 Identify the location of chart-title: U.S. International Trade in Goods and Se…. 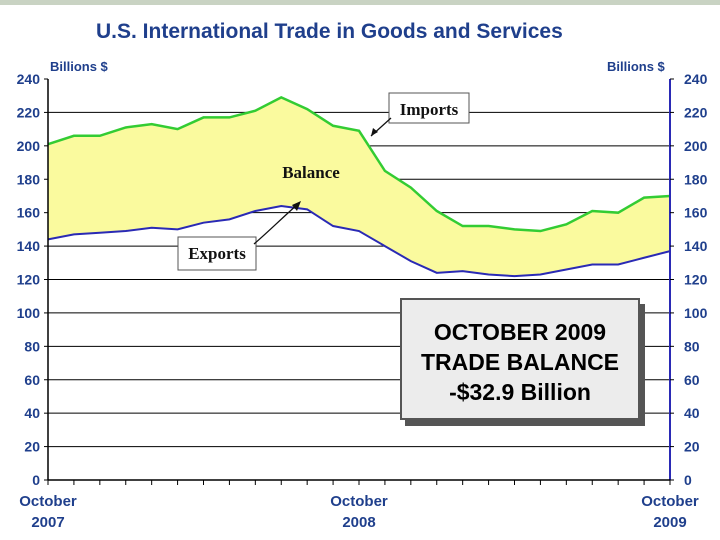
(329, 31).